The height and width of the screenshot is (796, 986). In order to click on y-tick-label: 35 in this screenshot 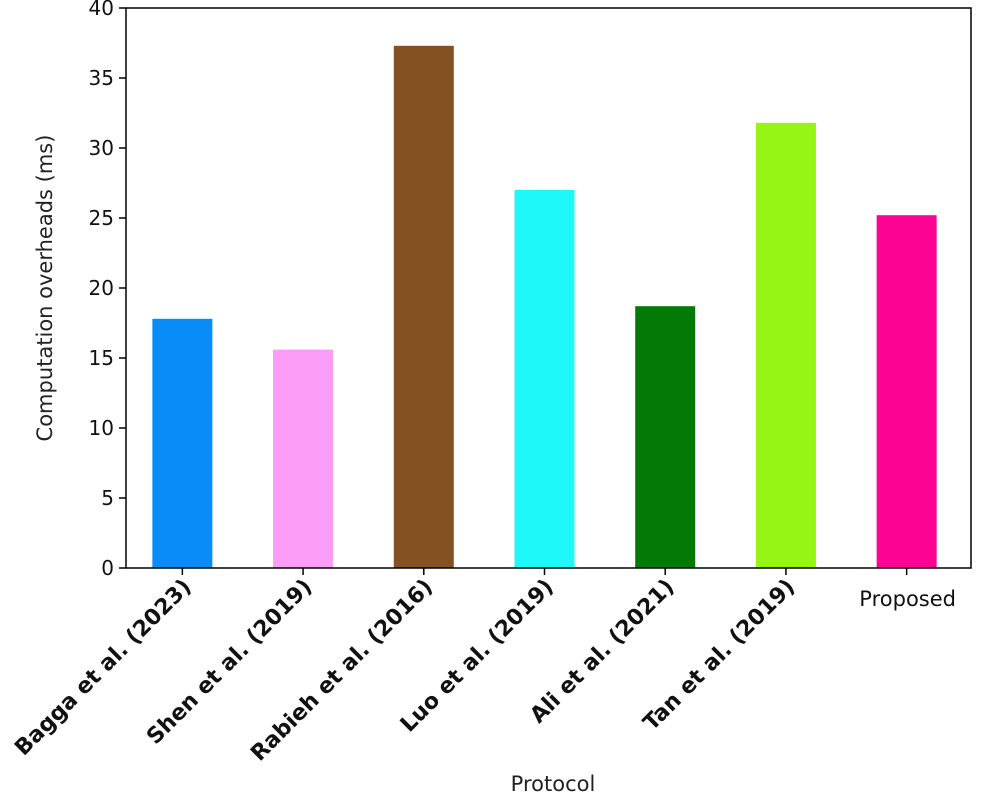, I will do `click(101, 78)`.